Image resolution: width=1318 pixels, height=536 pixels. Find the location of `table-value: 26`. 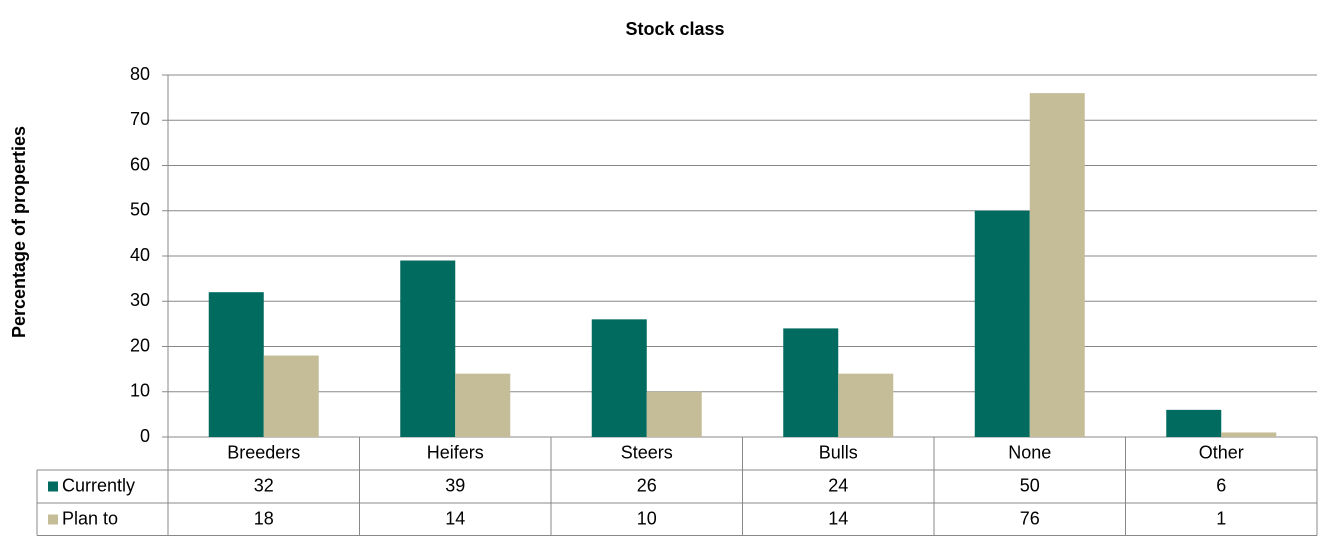

table-value: 26 is located at coordinates (647, 485).